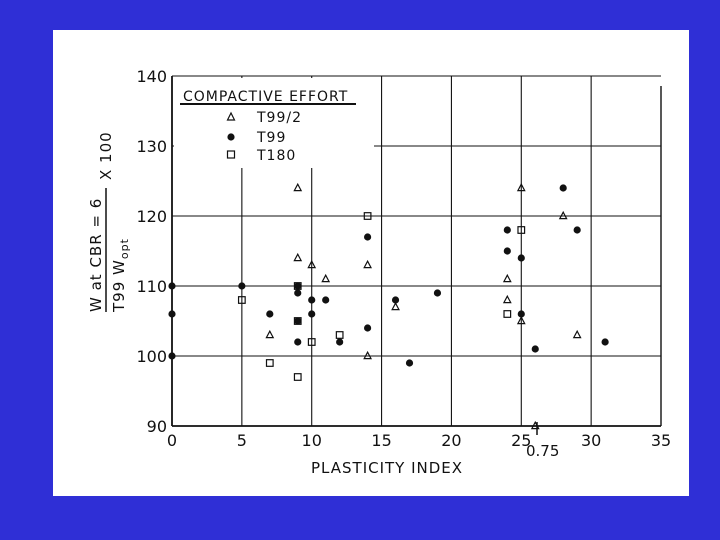 This screenshot has width=720, height=540. What do you see at coordinates (119, 286) in the screenshot?
I see `y-axis-label-denominator: T99 W` at bounding box center [119, 286].